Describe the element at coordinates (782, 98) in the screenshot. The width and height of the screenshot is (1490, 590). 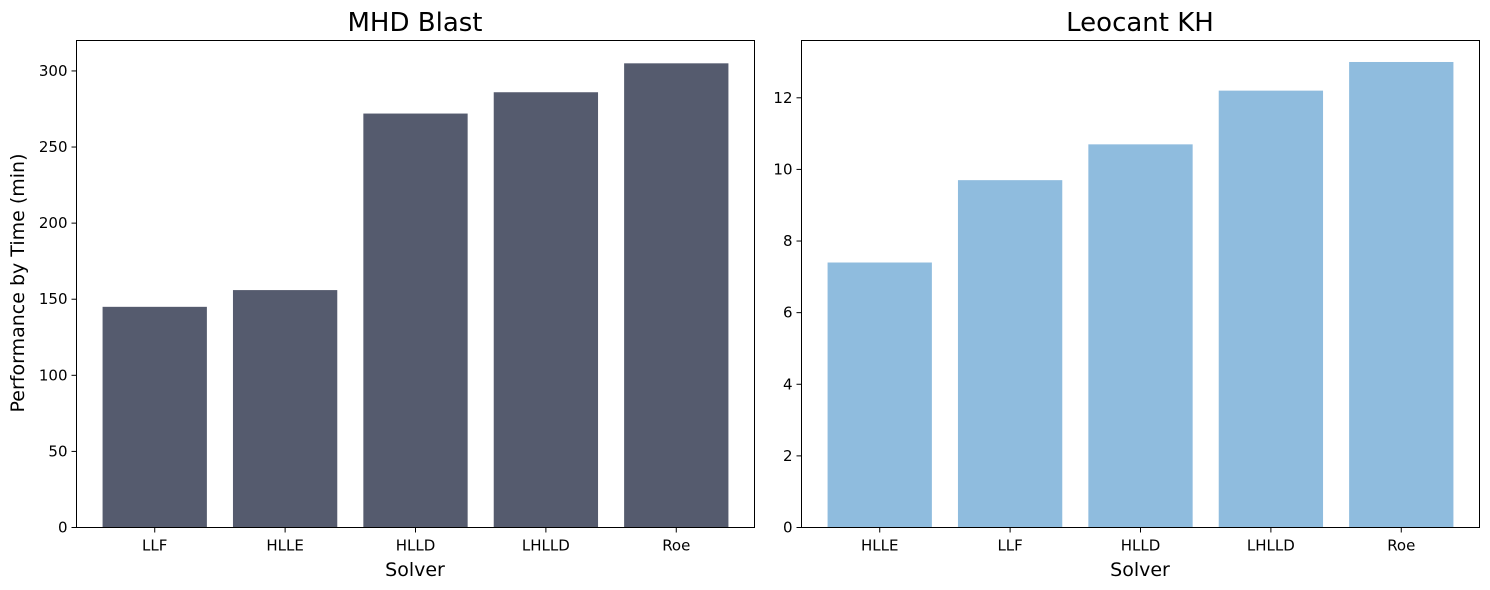
I see `y-tick-label: 12` at that location.